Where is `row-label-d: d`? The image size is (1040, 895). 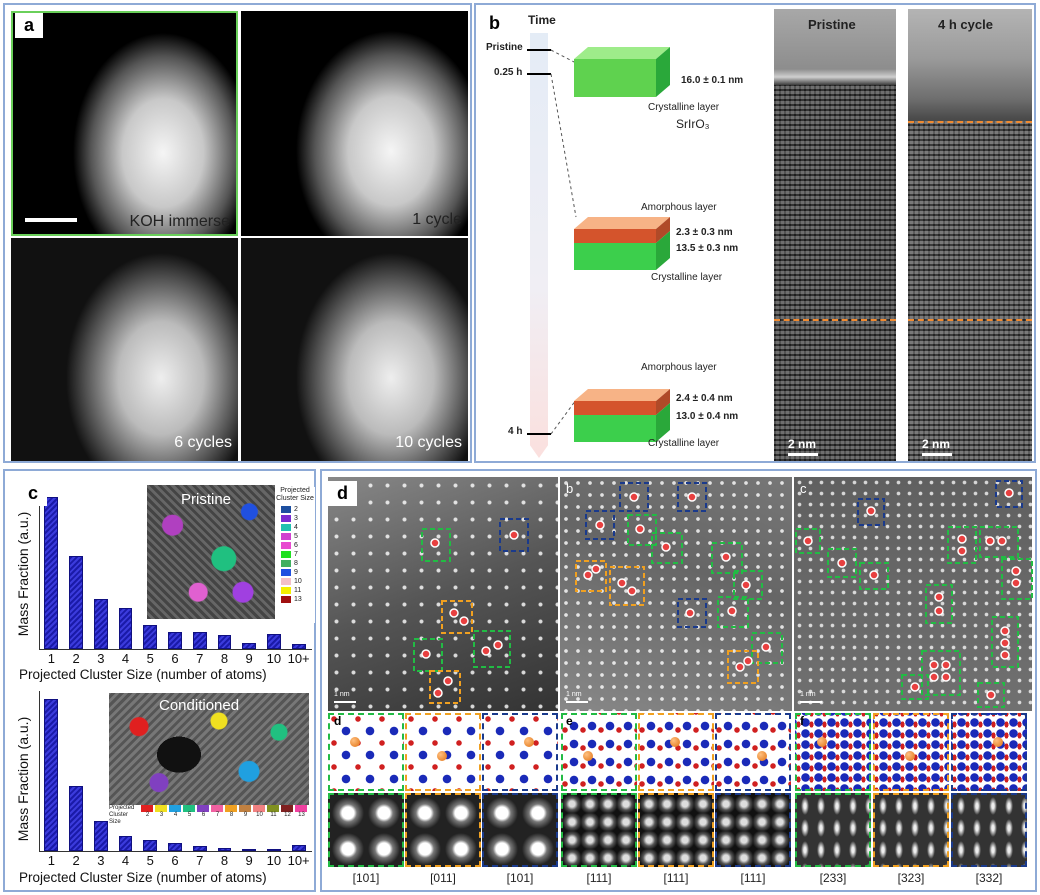 row-label-d: d is located at coordinates (338, 721).